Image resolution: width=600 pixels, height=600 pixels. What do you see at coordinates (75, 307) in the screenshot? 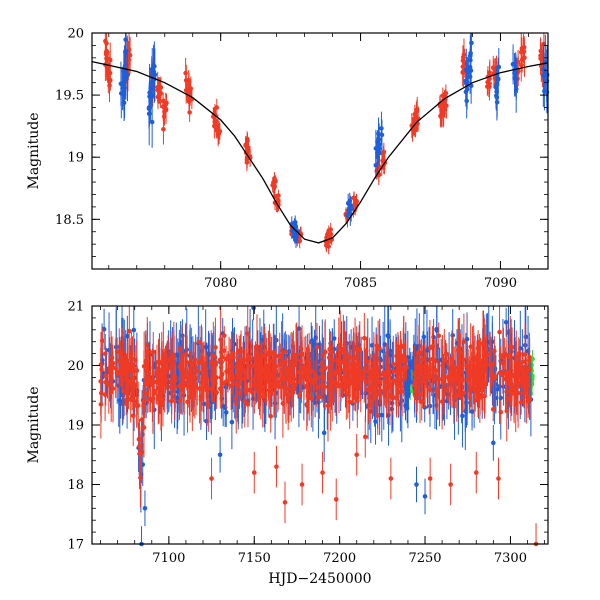
I see `y-tick-label: 21` at bounding box center [75, 307].